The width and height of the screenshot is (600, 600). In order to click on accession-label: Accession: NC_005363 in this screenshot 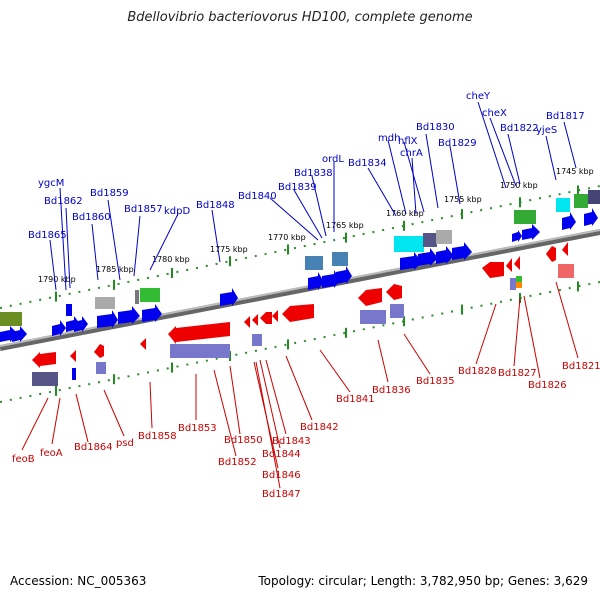, I will do `click(78, 581)`.